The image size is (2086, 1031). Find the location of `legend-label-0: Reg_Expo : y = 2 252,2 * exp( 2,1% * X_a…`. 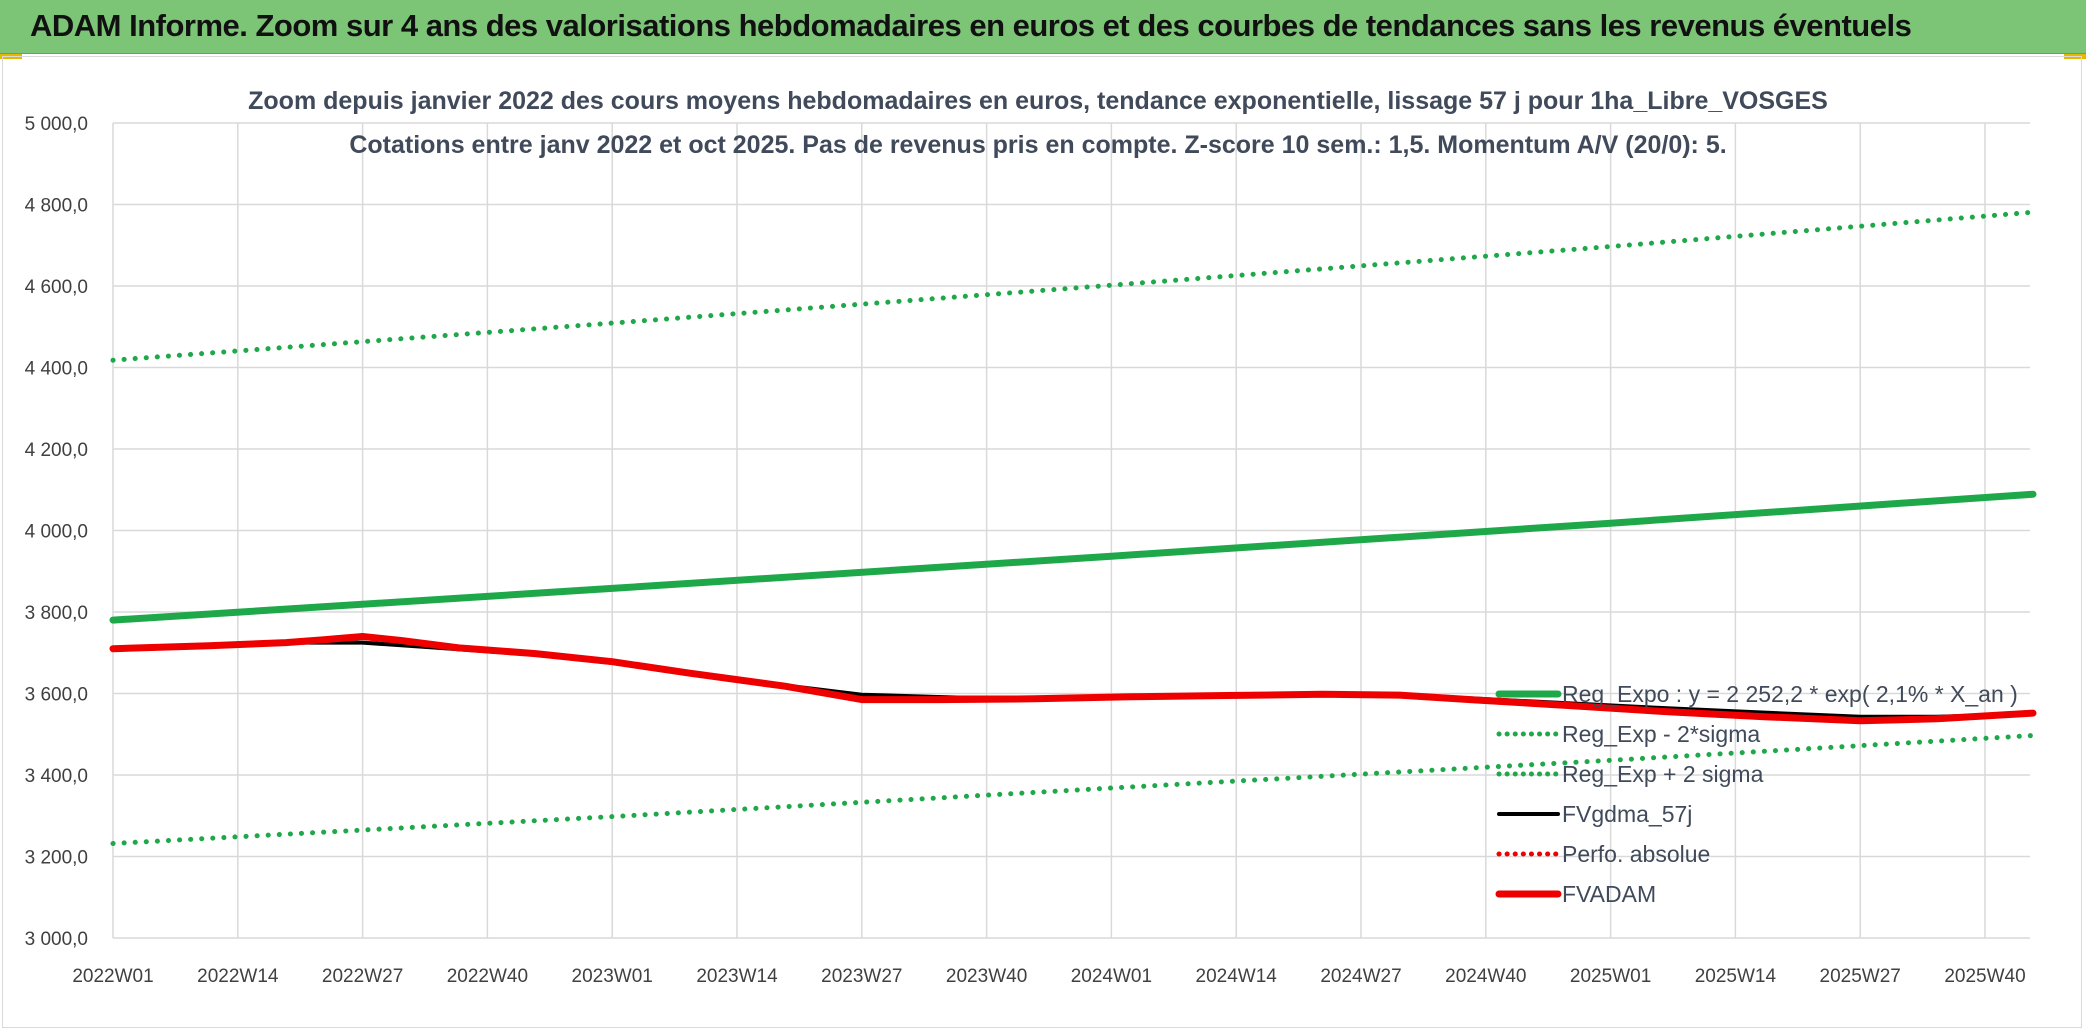

legend-label-0: Reg_Expo : y = 2 252,2 * exp( 2,1% * X_a… is located at coordinates (1790, 694).